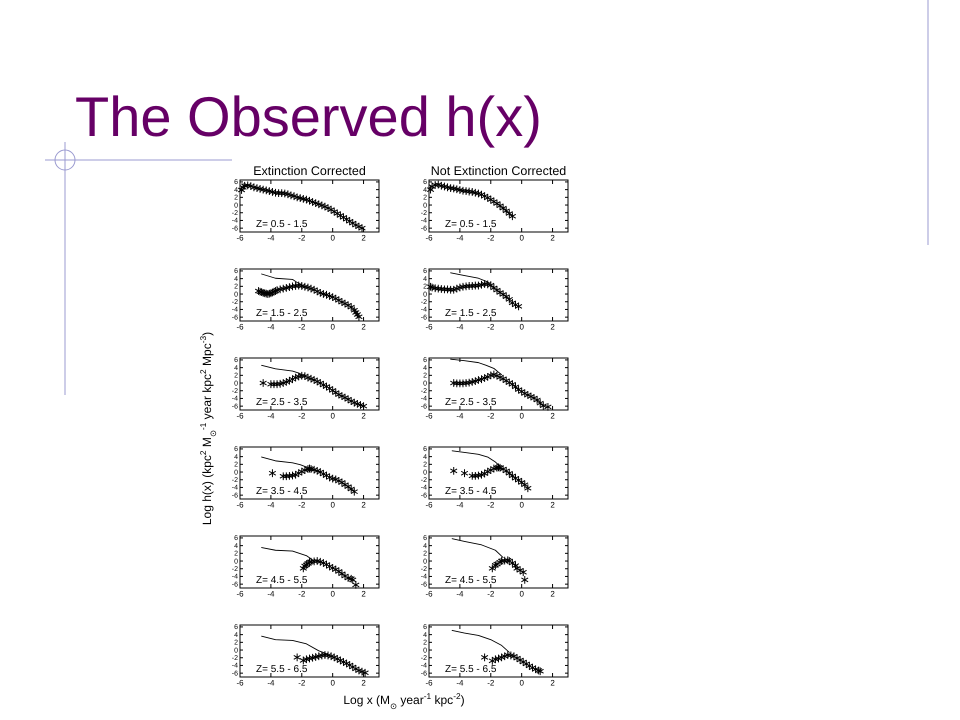 The image size is (960, 720). I want to click on x-axis-title: Log x (M$_{⊙}$ year$^{-1}$ kpc$^{-2}$), so click(404, 701).